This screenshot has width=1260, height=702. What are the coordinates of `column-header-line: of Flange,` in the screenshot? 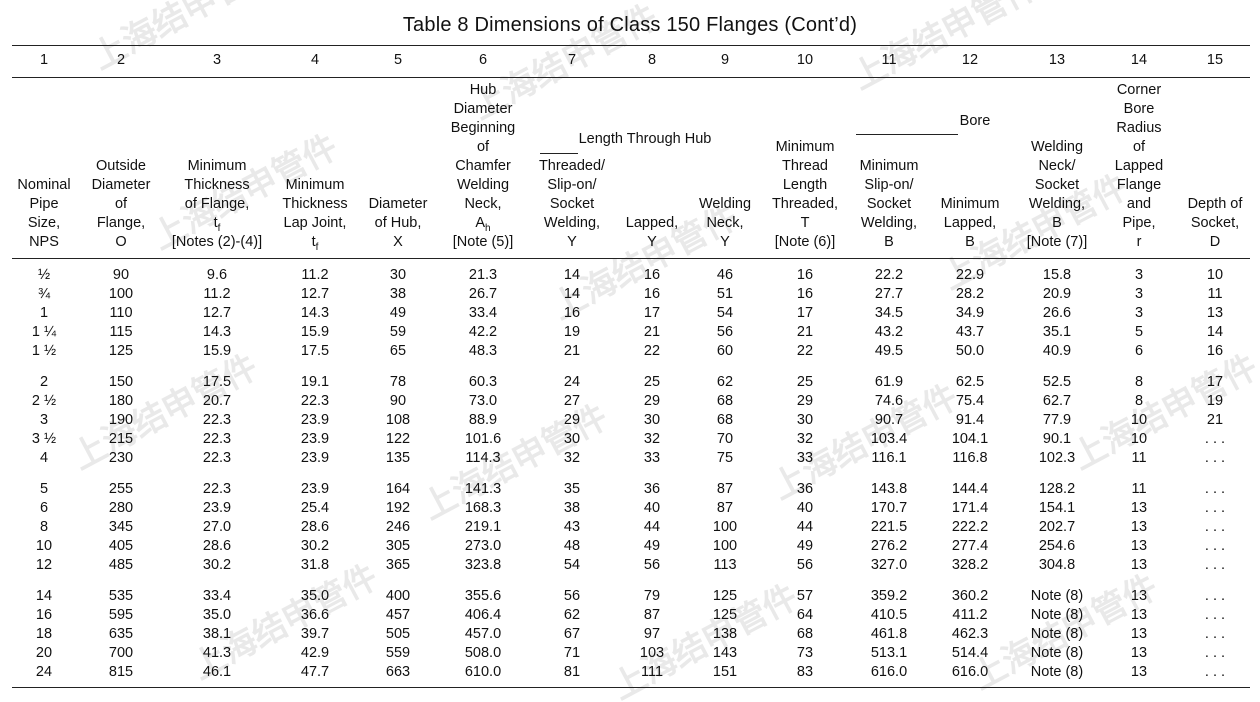 It's located at (217, 204).